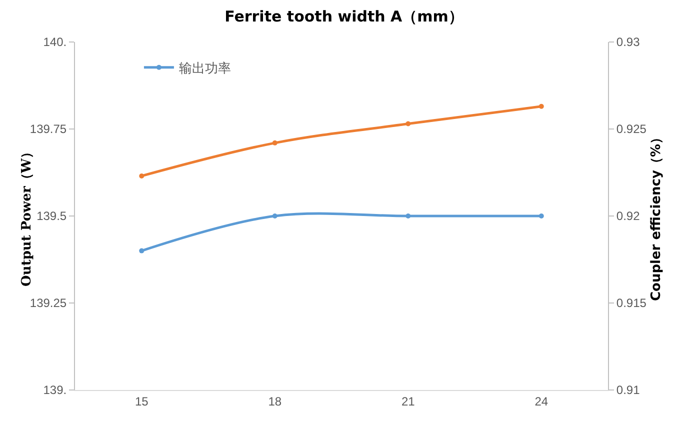 The width and height of the screenshot is (688, 430). I want to click on y2-tick-label: 0.915, so click(631, 303).